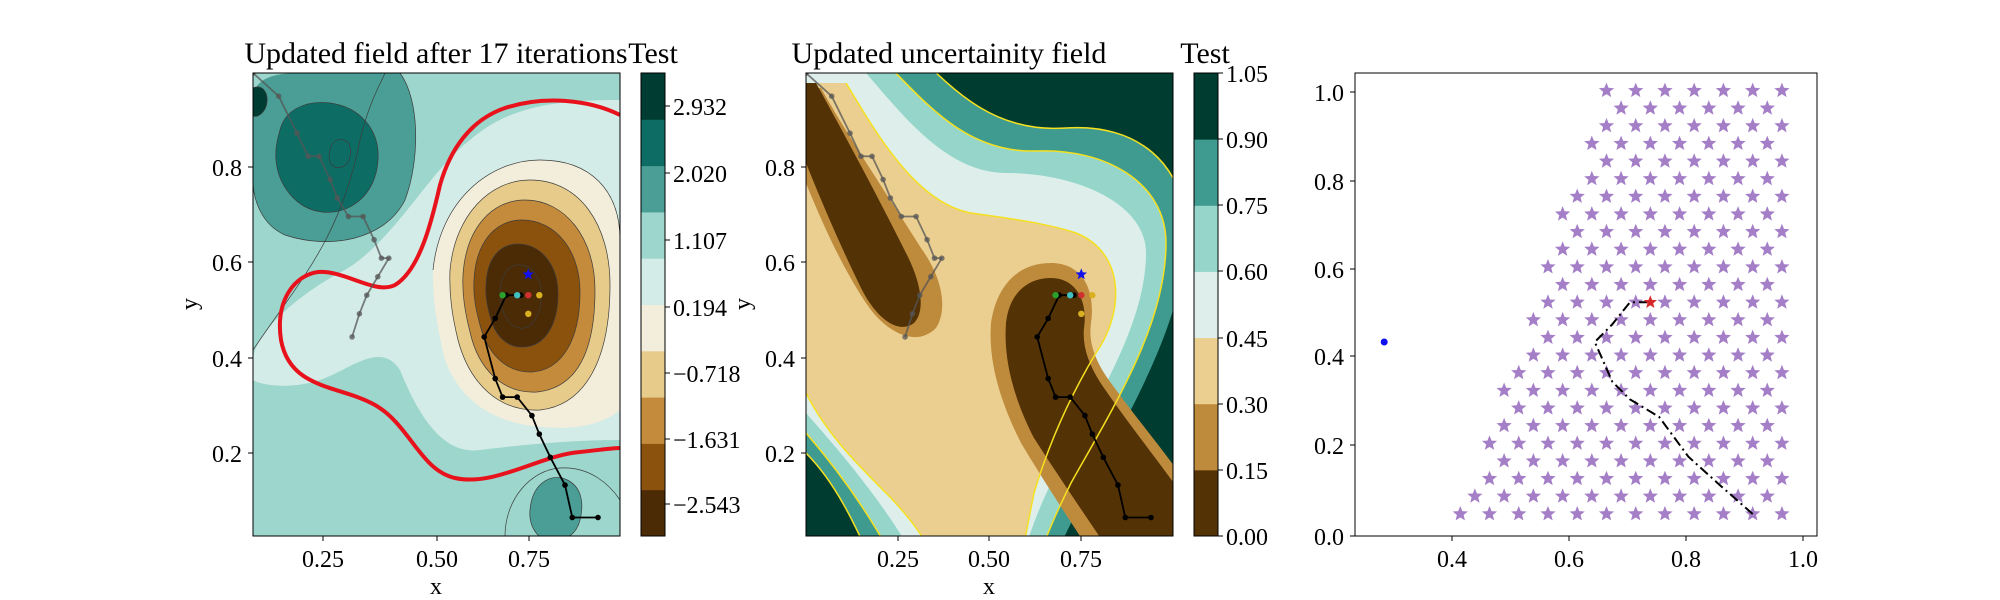 The width and height of the screenshot is (2000, 600). Describe the element at coordinates (1247, 75) in the screenshot. I see `unc-cbar-tick-1: 1.05` at that location.